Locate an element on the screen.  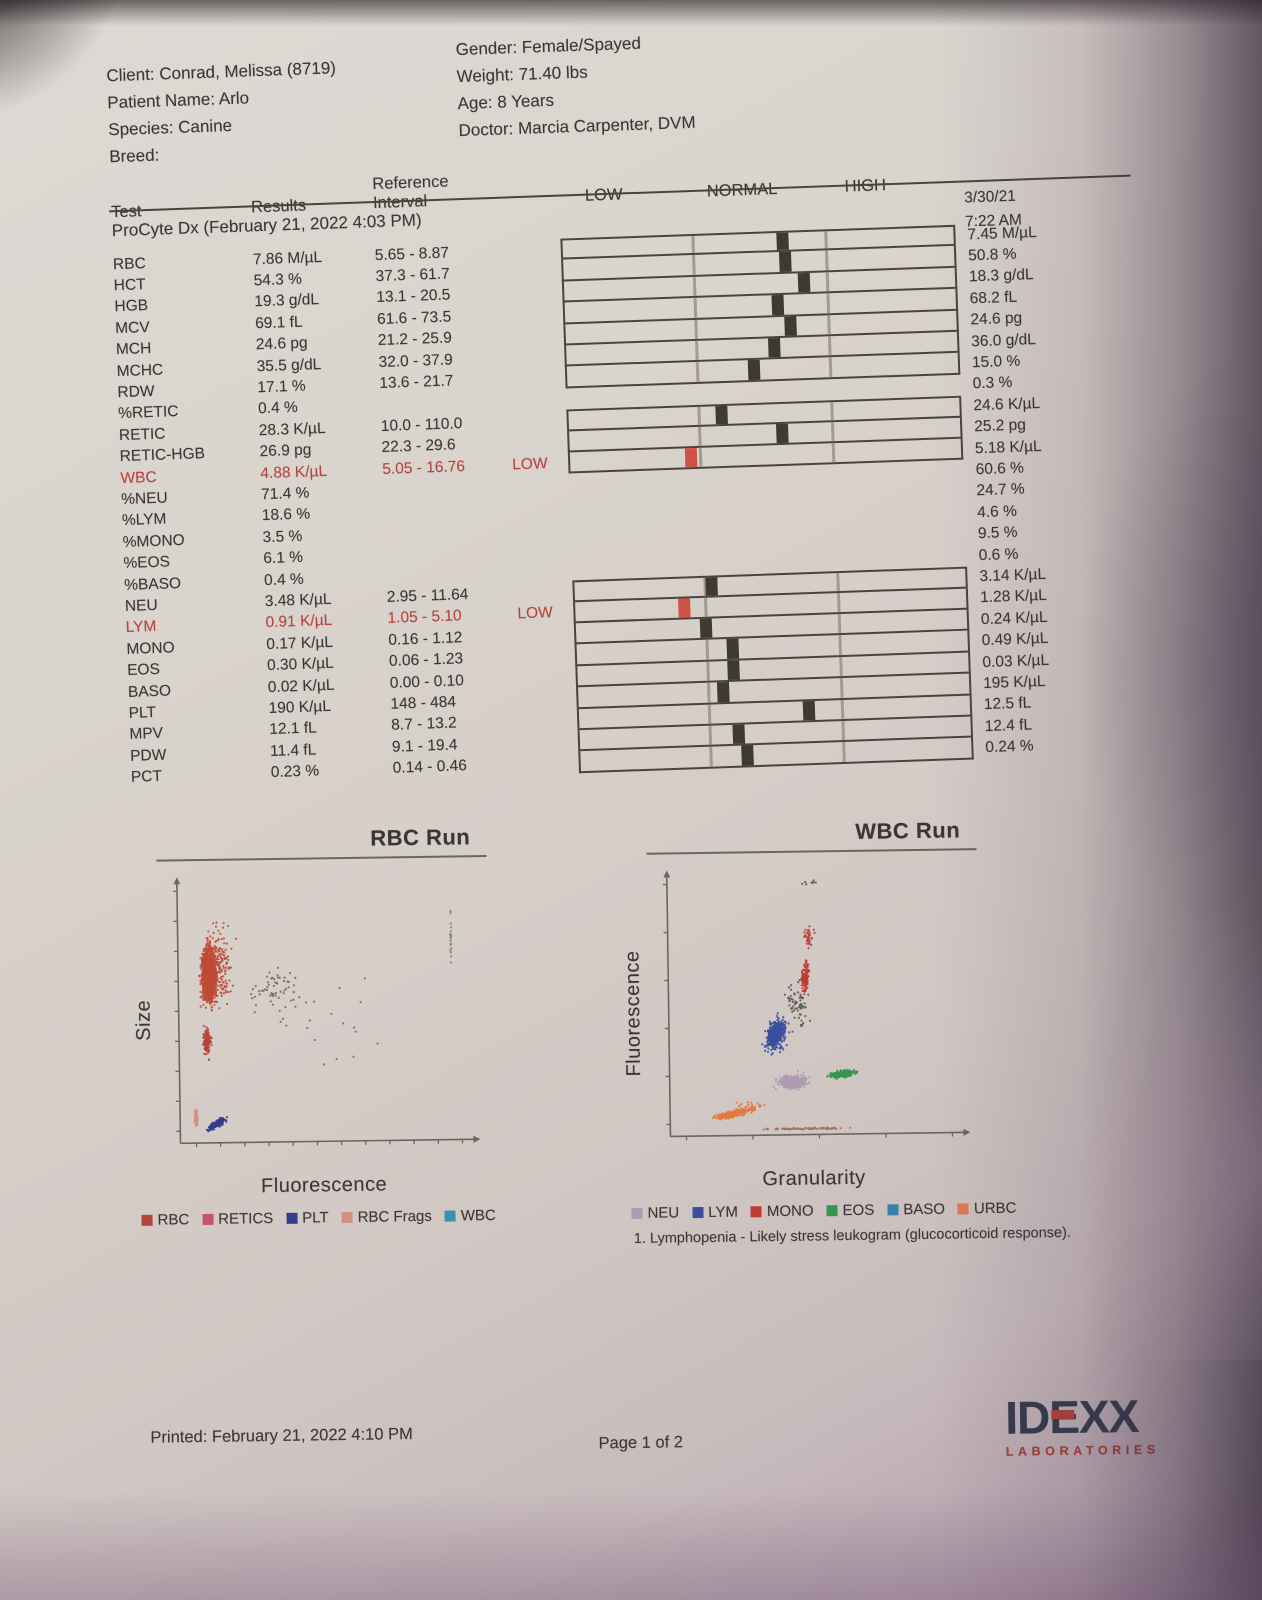
result-value: 0.02 K/µL is located at coordinates (301, 686).